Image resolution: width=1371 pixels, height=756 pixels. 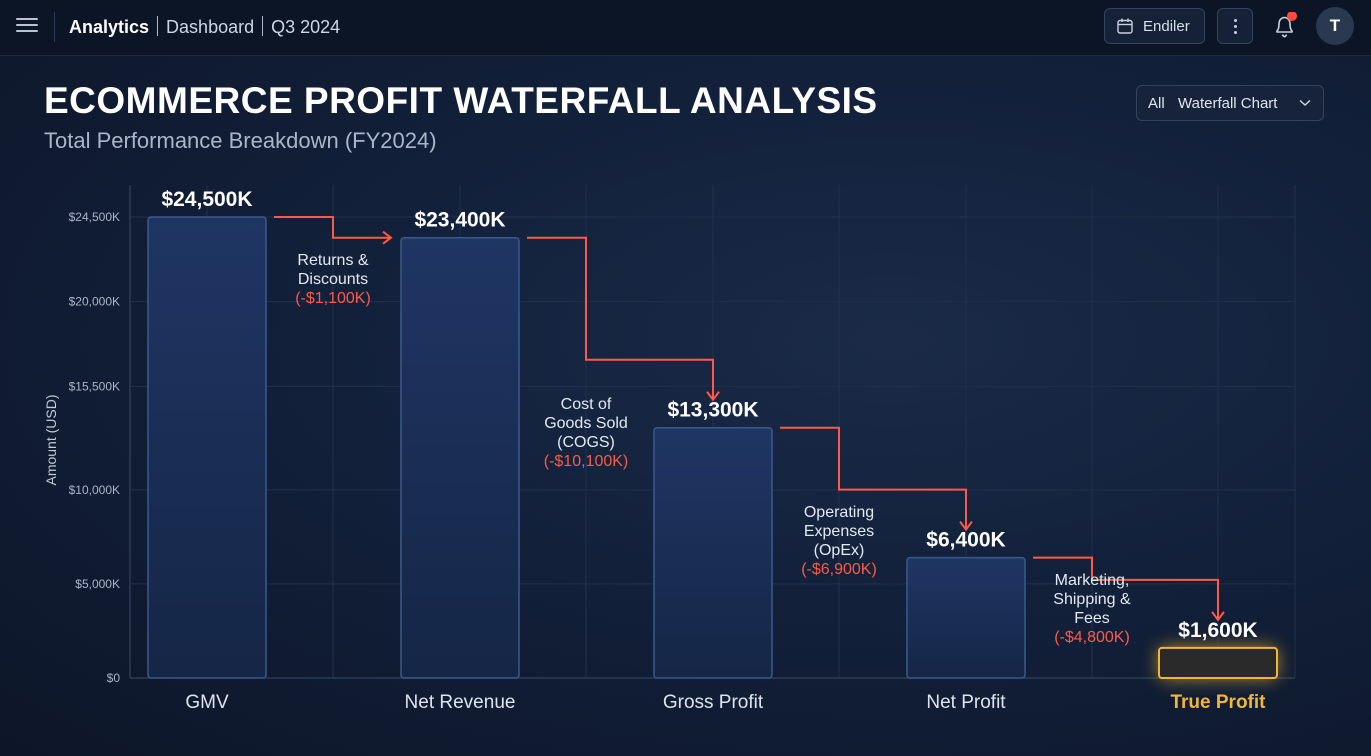 I want to click on step-value-label: (-$4,800K), so click(x=1092, y=637).